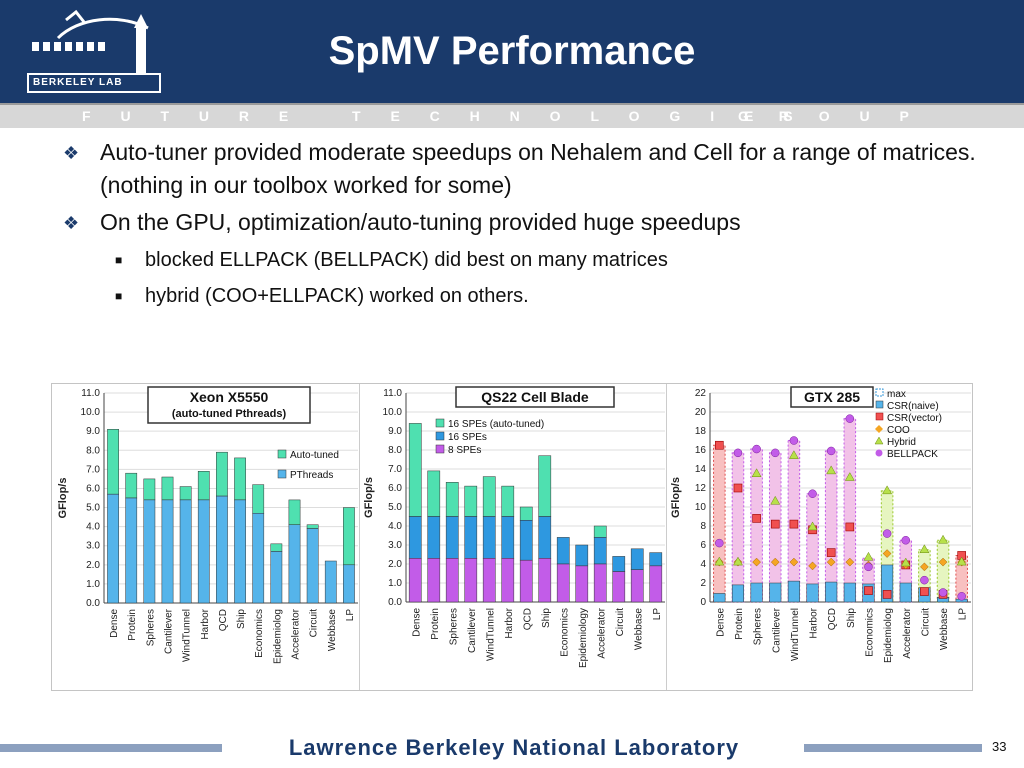  Describe the element at coordinates (111, 748) in the screenshot. I see `footer-bar-left` at that location.